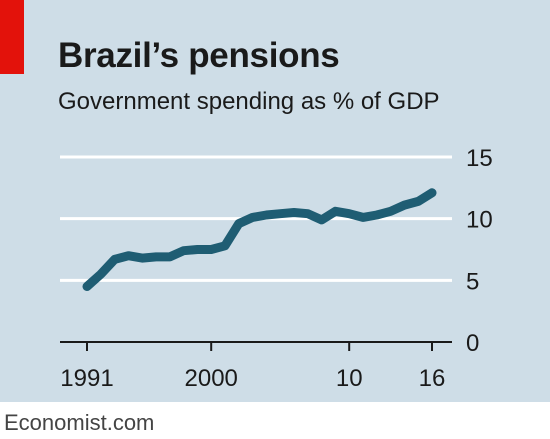 Image resolution: width=550 pixels, height=439 pixels. What do you see at coordinates (252, 378) in the screenshot?
I see `x-tick-labels: 1991 2000 10 16` at bounding box center [252, 378].